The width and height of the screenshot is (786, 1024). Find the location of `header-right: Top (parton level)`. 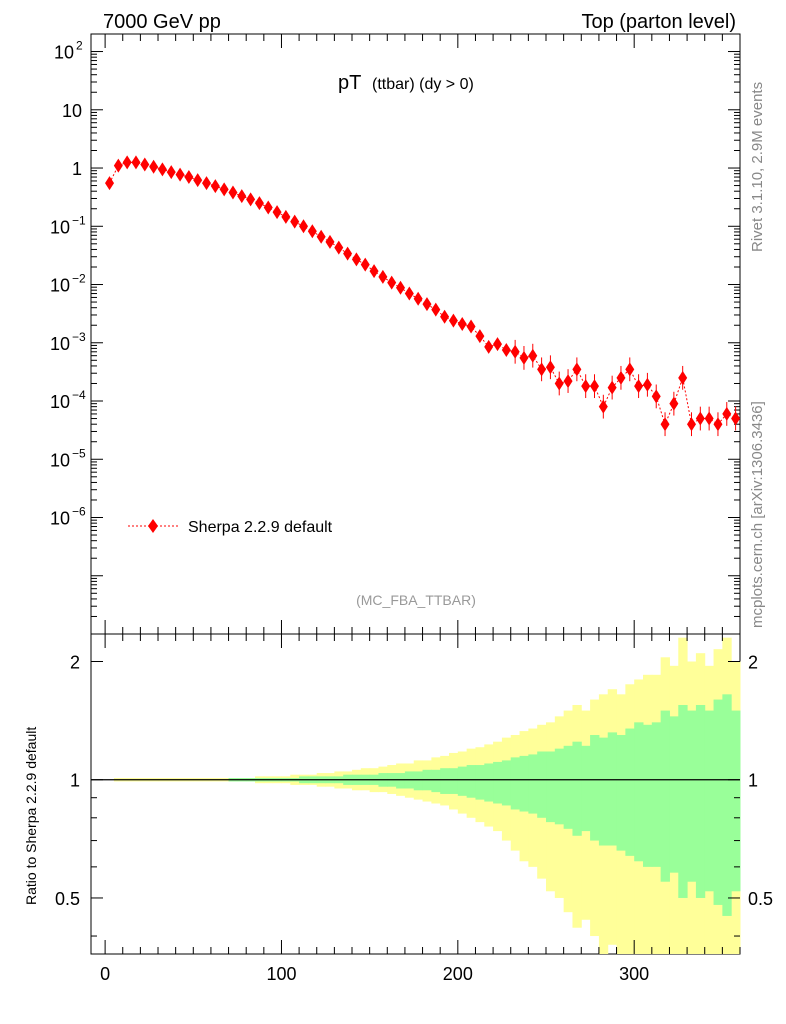

header-right: Top (parton level) is located at coordinates (658, 22).